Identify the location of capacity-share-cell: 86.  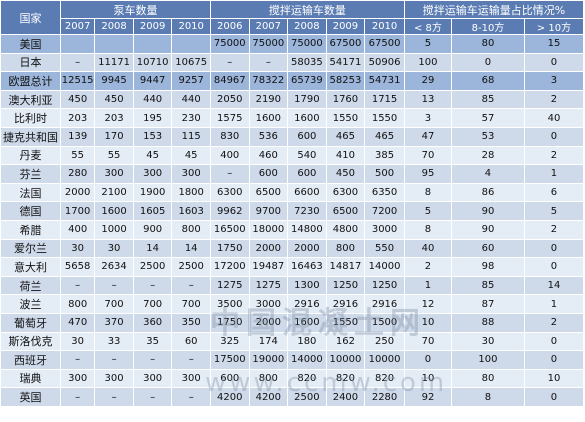
(488, 192).